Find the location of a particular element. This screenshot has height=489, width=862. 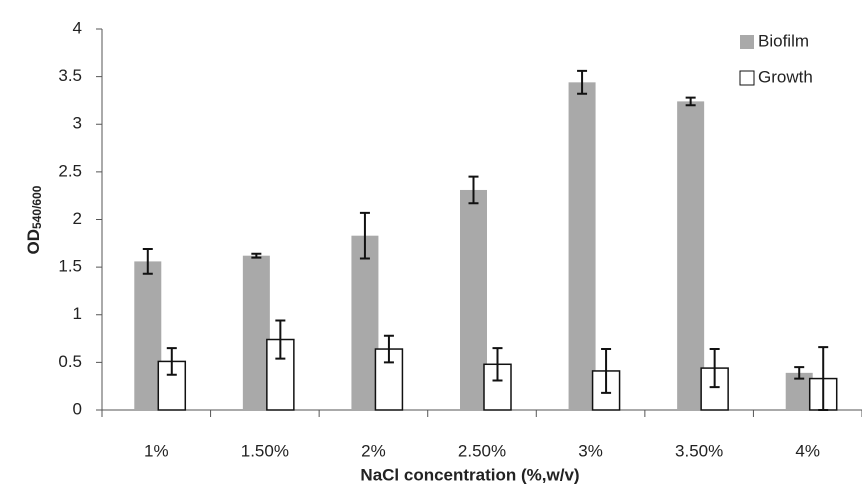

legend-label: Biofilm is located at coordinates (783, 40).